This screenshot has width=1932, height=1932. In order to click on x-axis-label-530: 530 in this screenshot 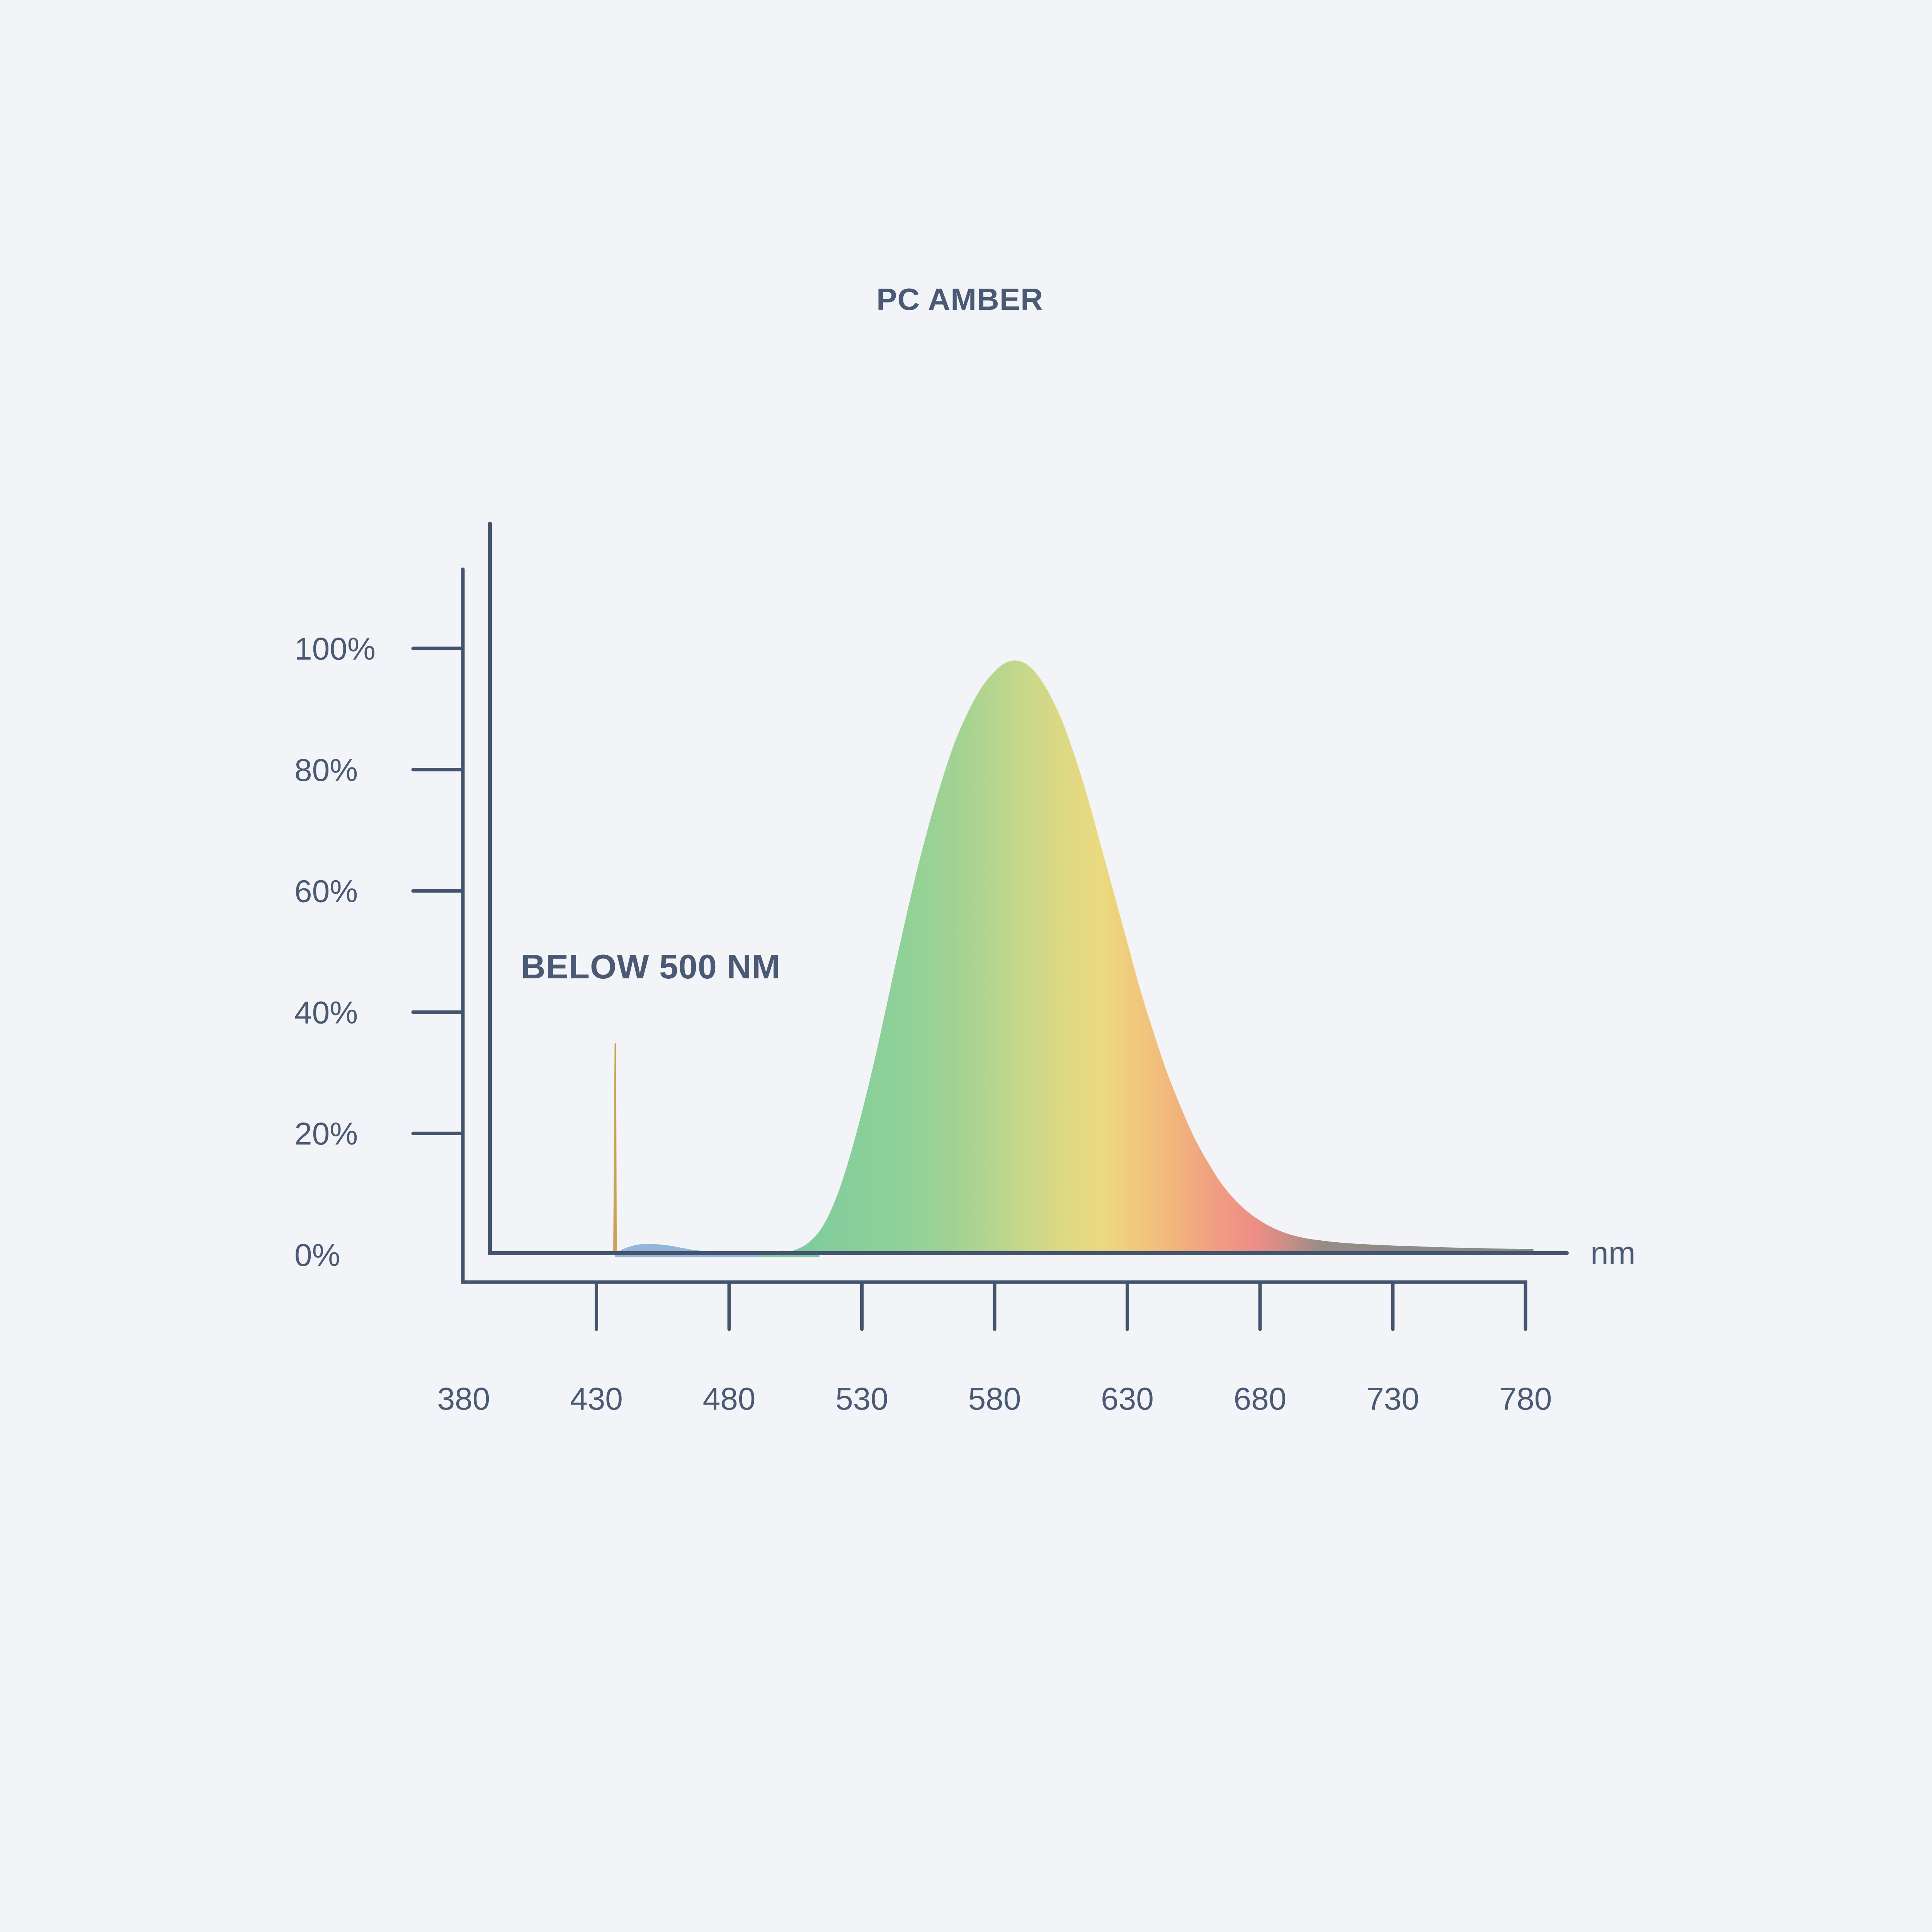, I will do `click(862, 1399)`.